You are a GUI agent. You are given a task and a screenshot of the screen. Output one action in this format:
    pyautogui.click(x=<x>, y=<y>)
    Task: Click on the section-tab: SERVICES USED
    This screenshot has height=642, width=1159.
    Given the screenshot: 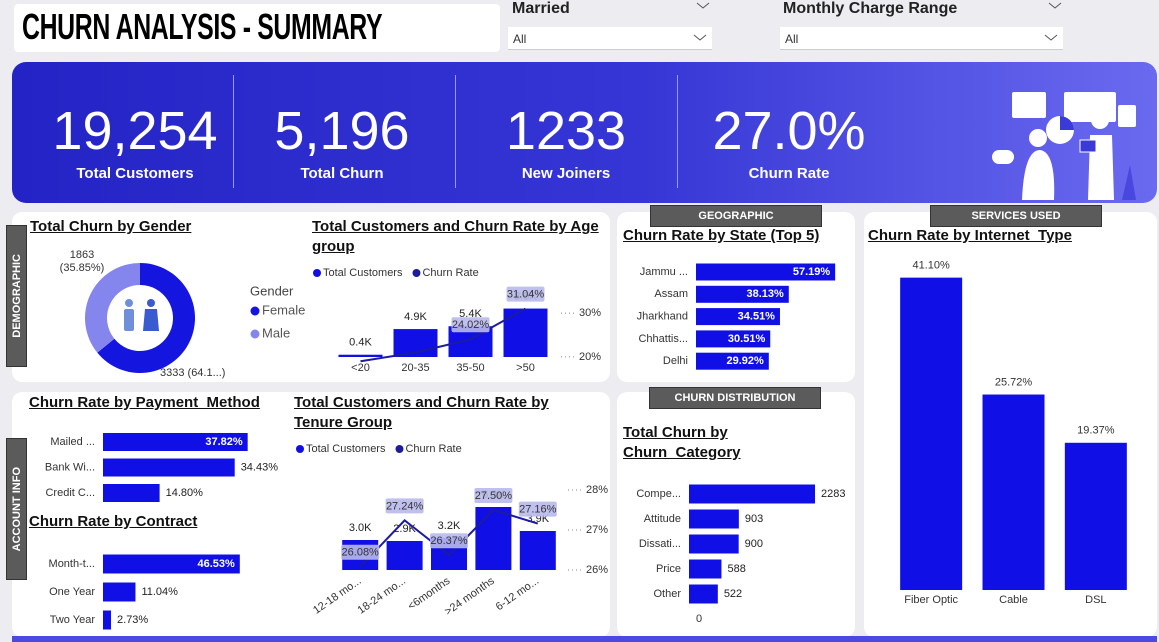 What is the action you would take?
    pyautogui.click(x=1016, y=216)
    